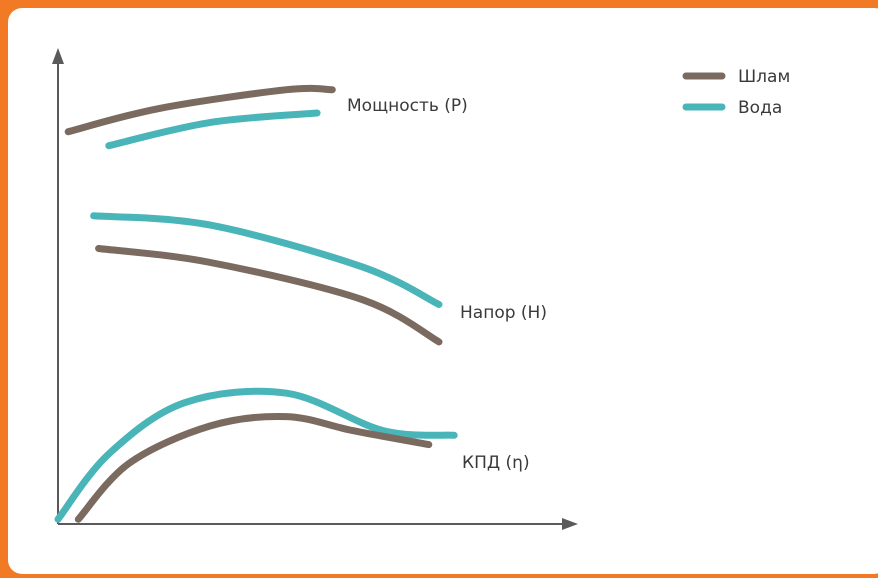 Image resolution: width=878 pixels, height=578 pixels. I want to click on head-curve-label: Напор (H), so click(503, 313).